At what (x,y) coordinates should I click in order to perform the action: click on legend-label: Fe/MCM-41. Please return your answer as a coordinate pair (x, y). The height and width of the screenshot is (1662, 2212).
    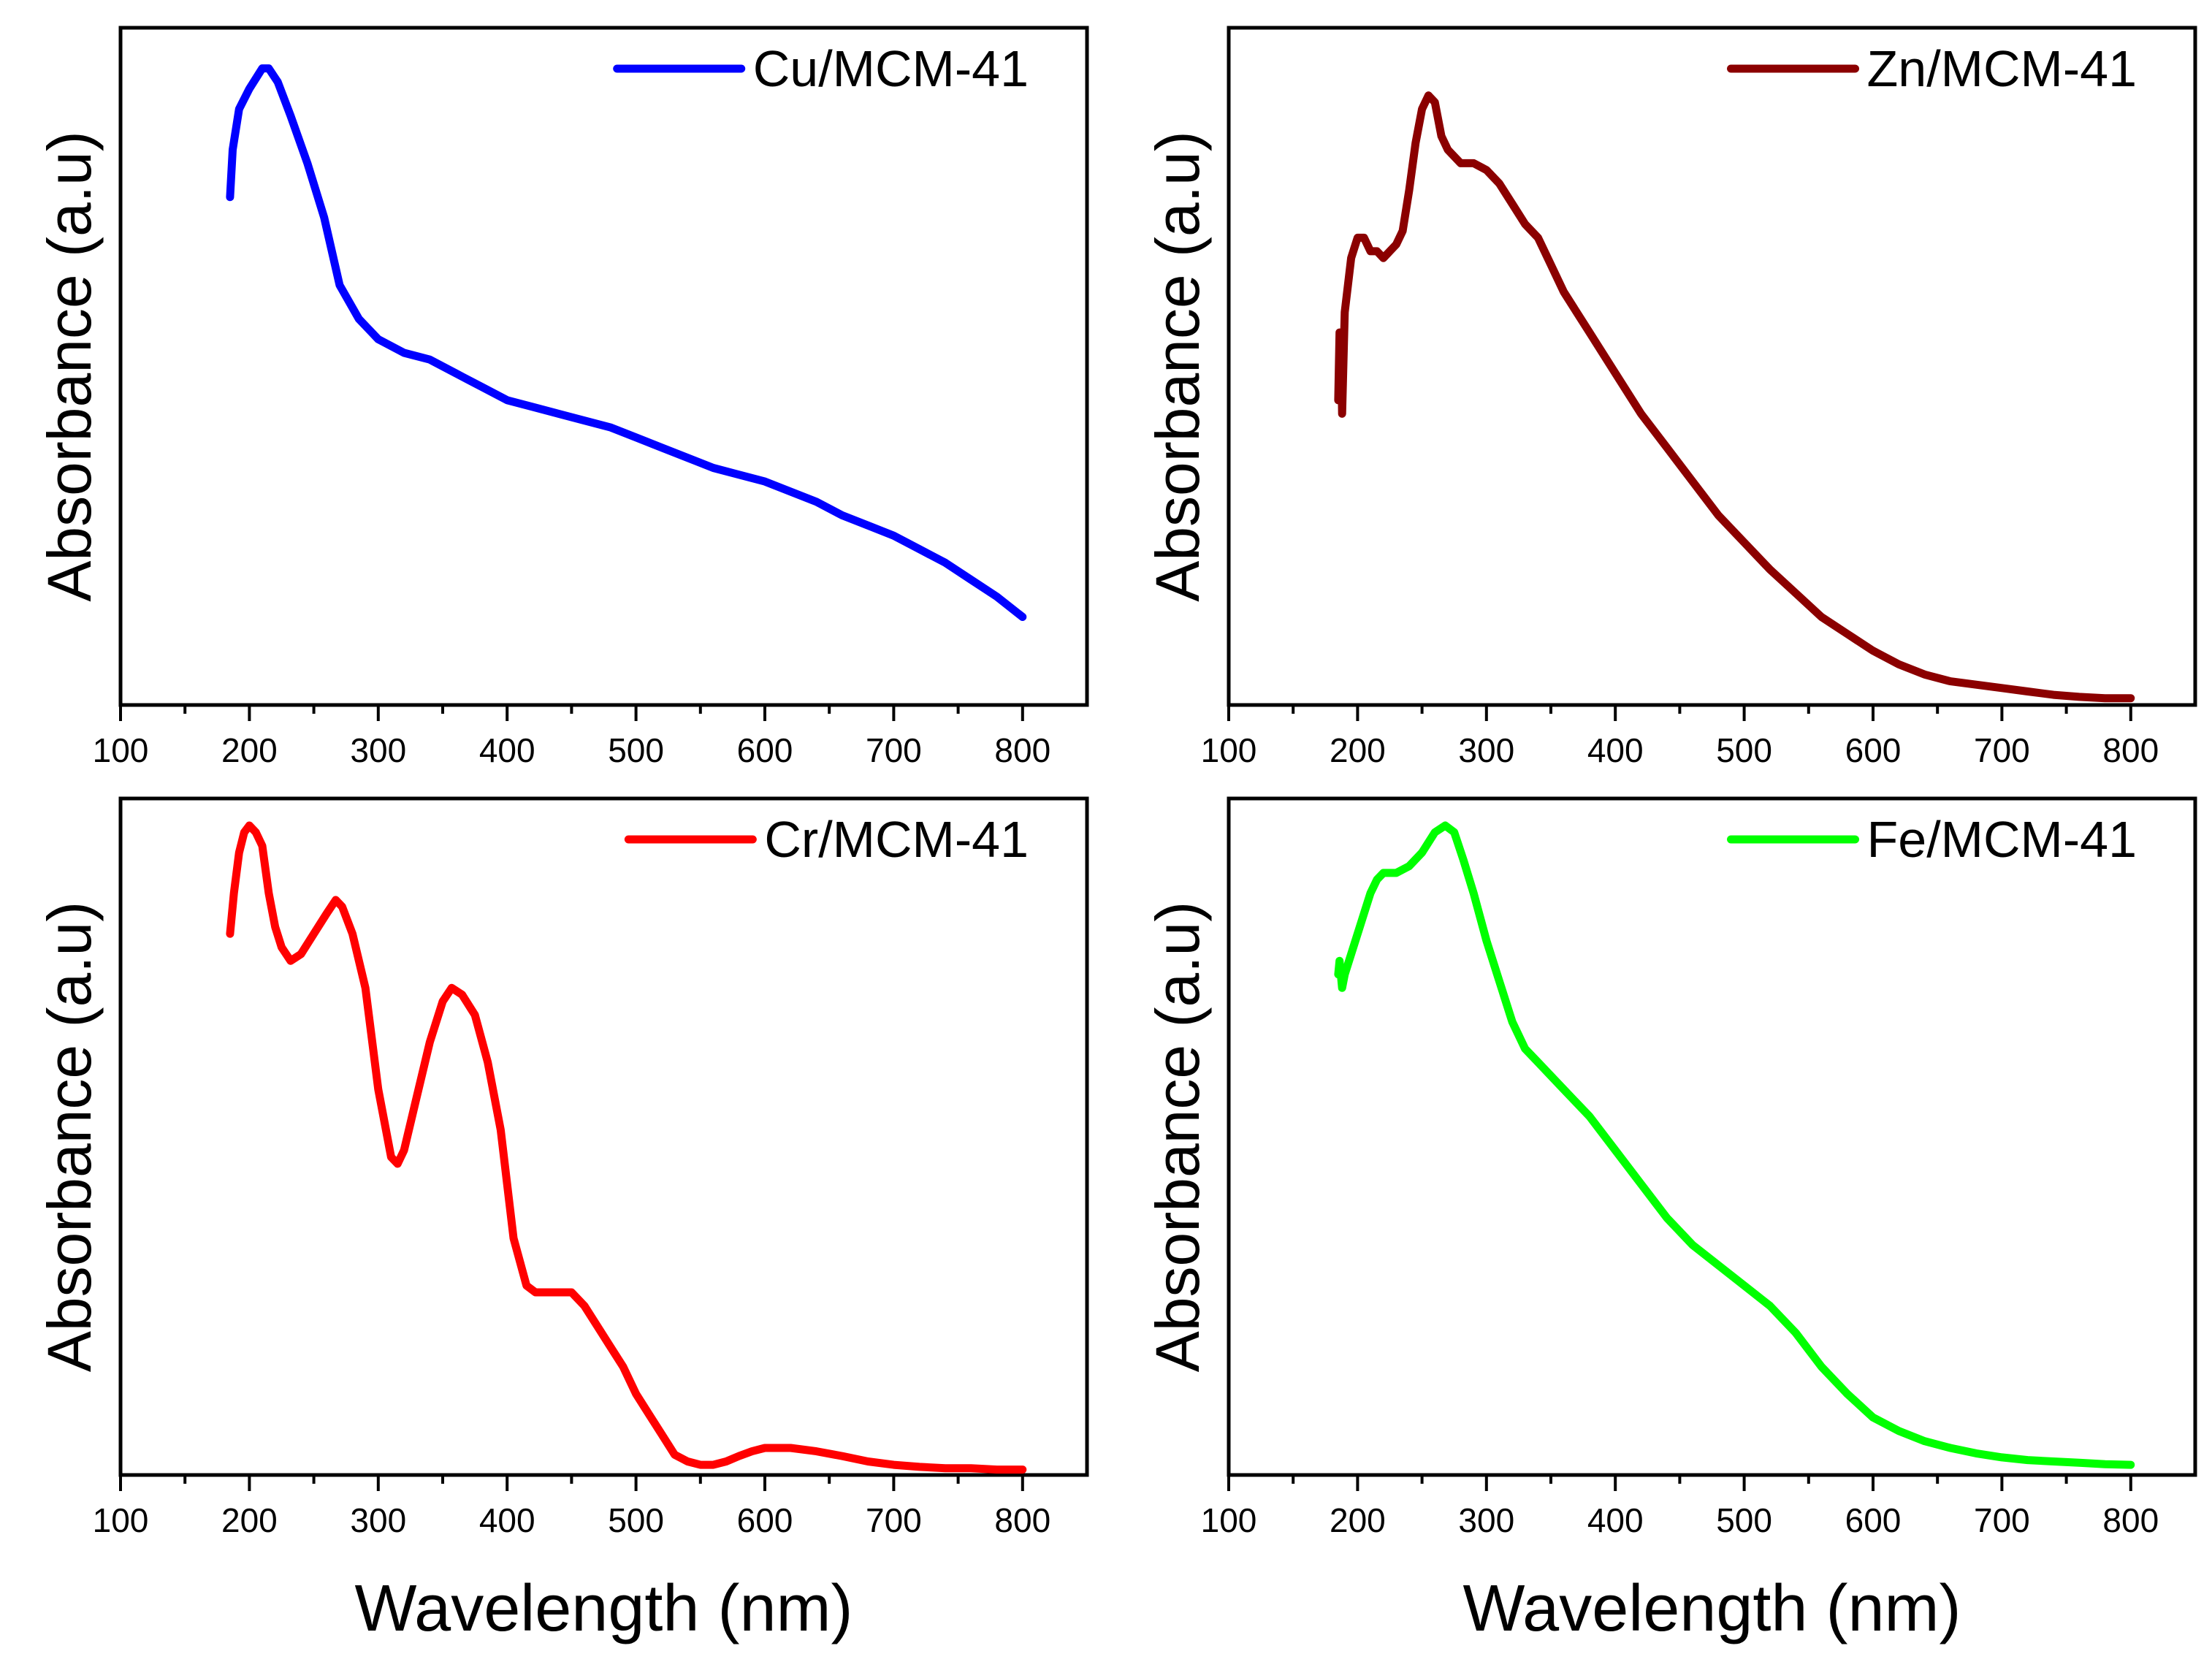
    Looking at the image, I should click on (2002, 840).